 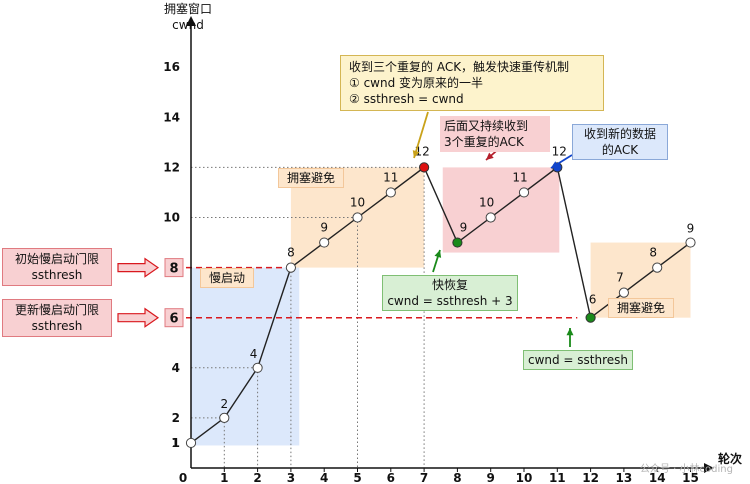 I want to click on more-dup-ack-text-1: 后面又持续收到, so click(x=486, y=126).